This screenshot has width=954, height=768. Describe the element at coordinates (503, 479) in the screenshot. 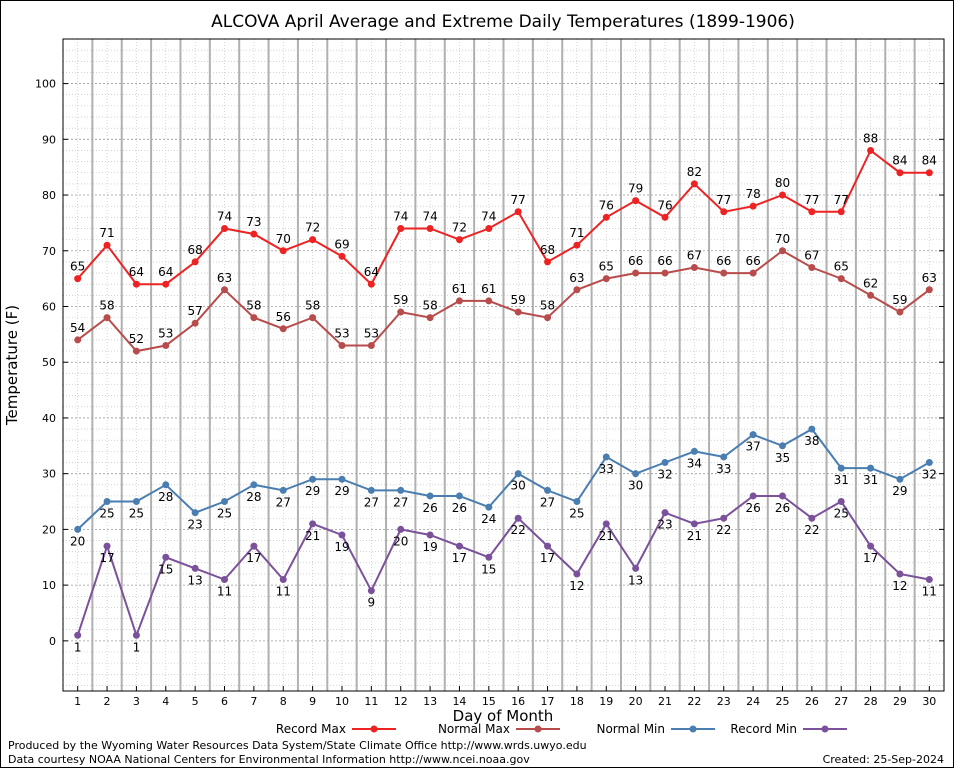

I see `normal-min-line` at that location.